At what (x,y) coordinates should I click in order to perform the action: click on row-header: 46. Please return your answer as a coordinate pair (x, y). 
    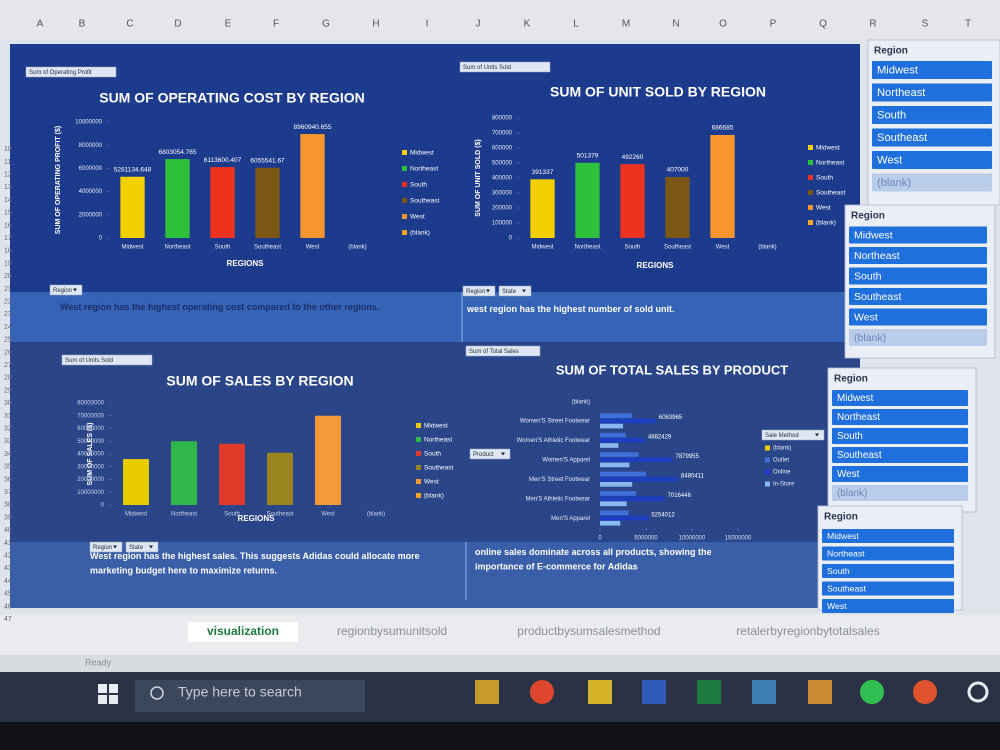
    Looking at the image, I should click on (8, 606).